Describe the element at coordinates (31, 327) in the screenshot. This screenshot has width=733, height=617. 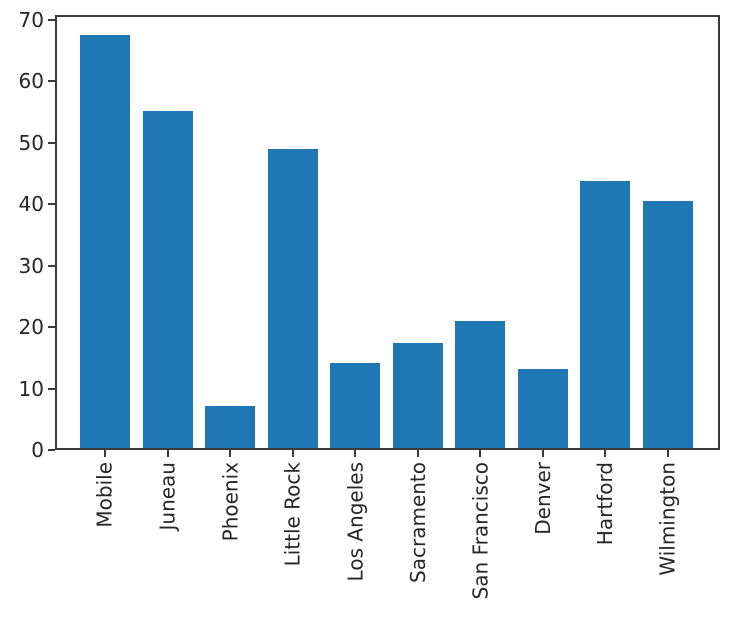
I see `y-tick-label-20: 20` at that location.